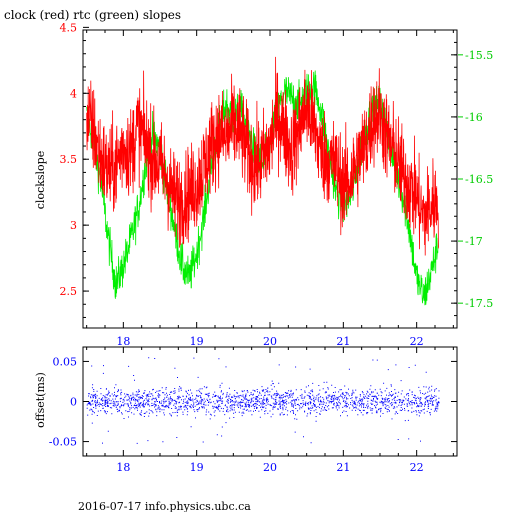 The image size is (512, 512). I want to click on y-tick-label: 2.5, so click(69, 291).